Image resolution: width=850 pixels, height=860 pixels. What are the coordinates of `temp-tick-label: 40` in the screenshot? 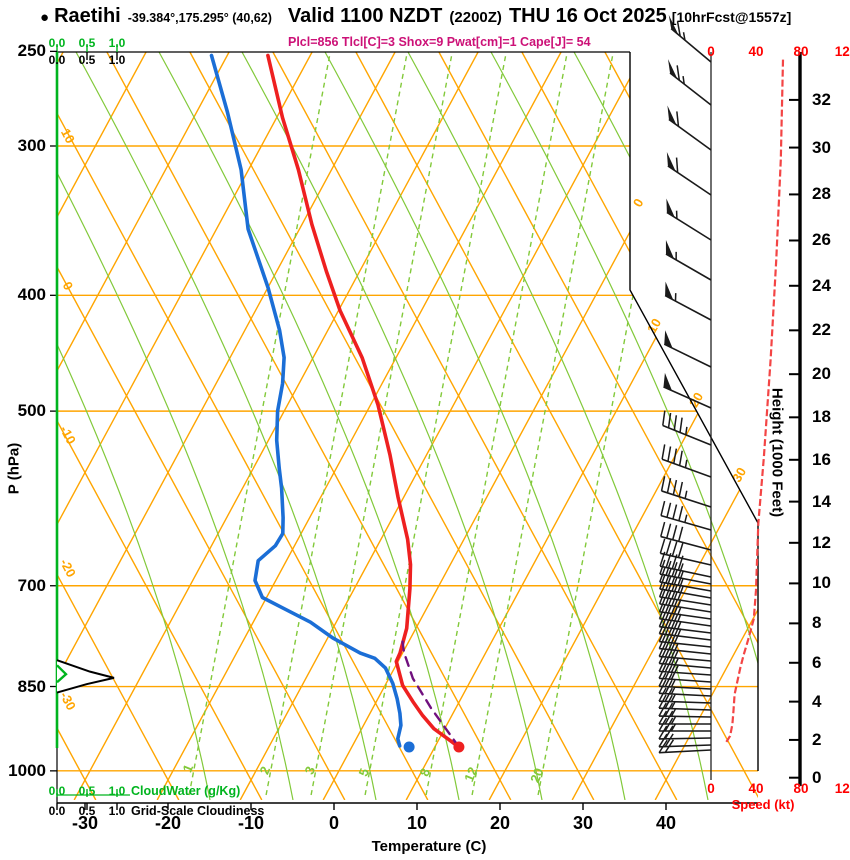 It's located at (666, 823).